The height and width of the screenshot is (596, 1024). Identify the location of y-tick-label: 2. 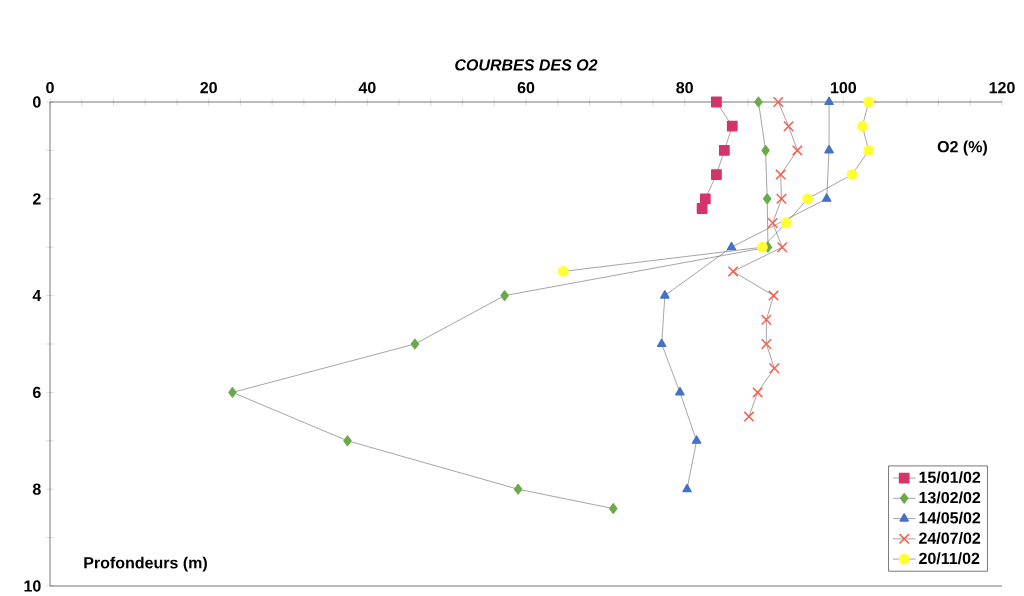
(36, 199).